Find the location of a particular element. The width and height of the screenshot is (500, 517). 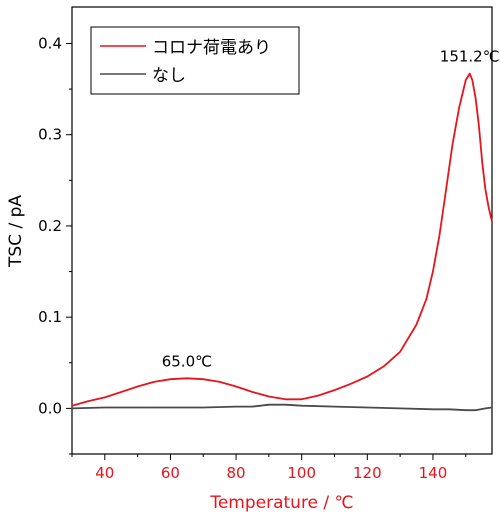

y-tick-label: 0.1 is located at coordinates (50, 317).